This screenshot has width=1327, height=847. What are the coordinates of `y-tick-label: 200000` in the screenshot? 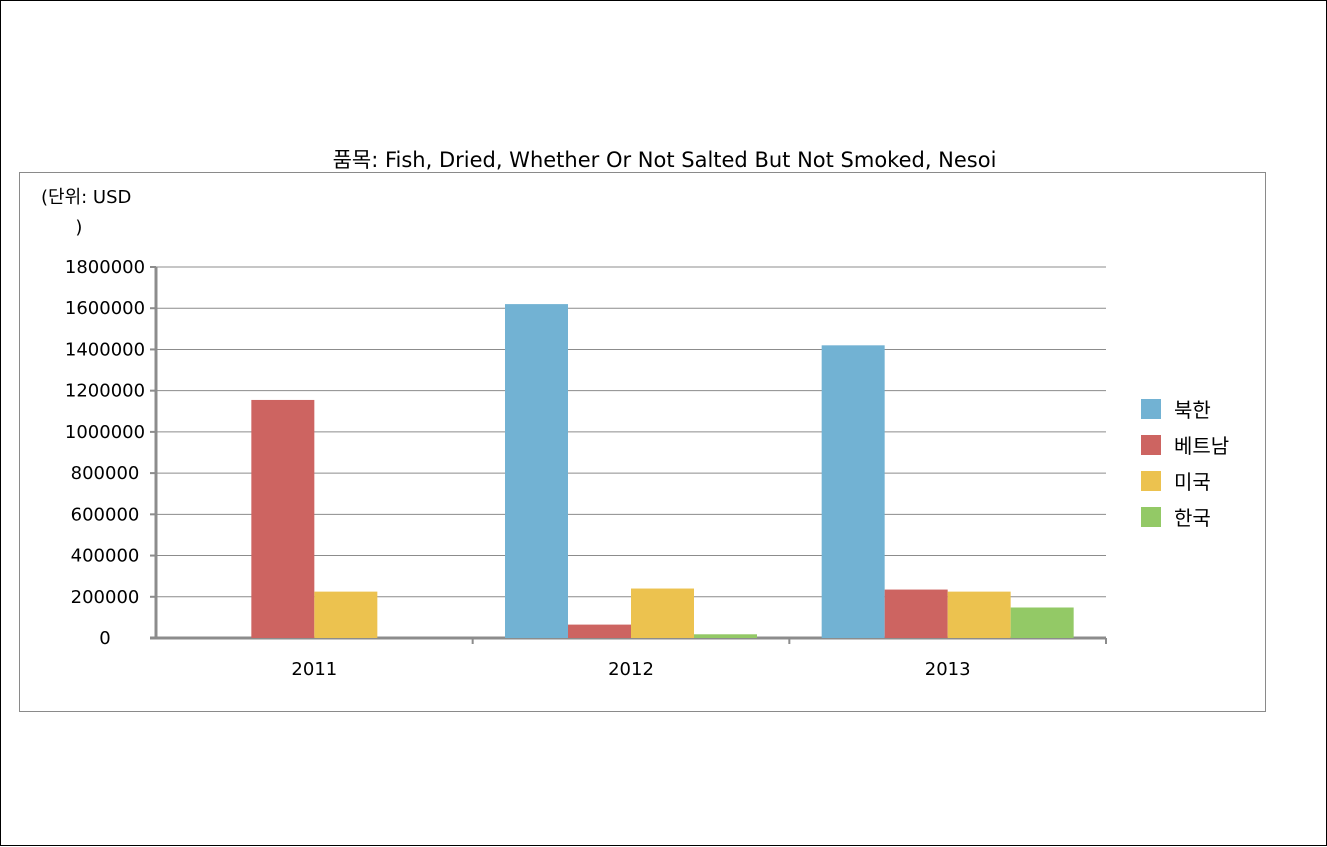 It's located at (105, 597).